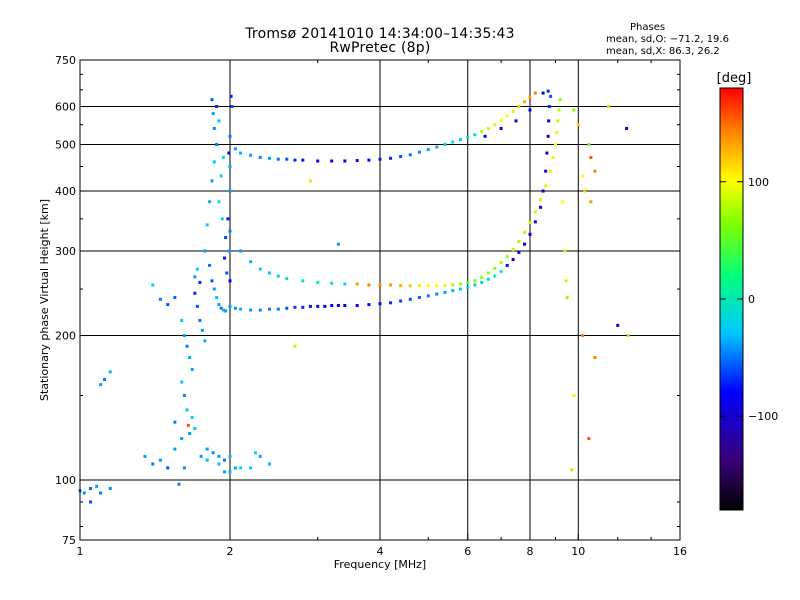 Image resolution: width=800 pixels, height=600 pixels. What do you see at coordinates (65, 60) in the screenshot?
I see `y-tick-label: 750` at bounding box center [65, 60].